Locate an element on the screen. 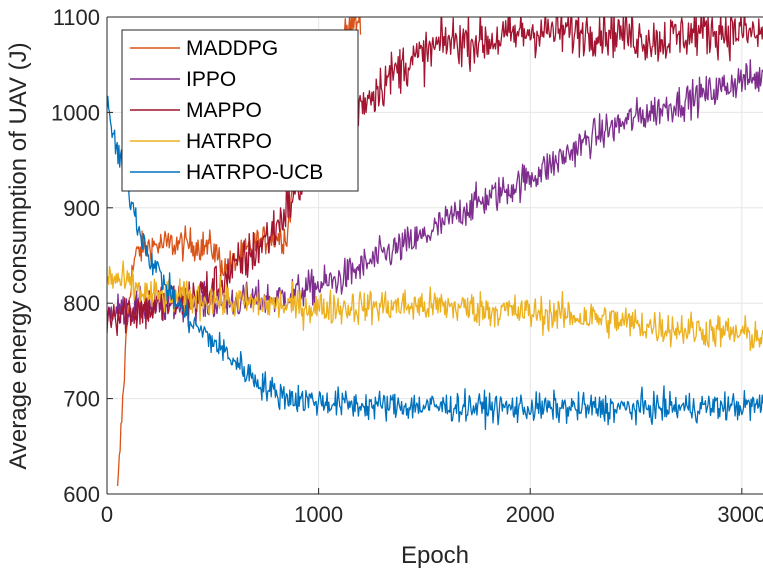 The height and width of the screenshot is (572, 763). x-tick-label: 2000 is located at coordinates (530, 514).